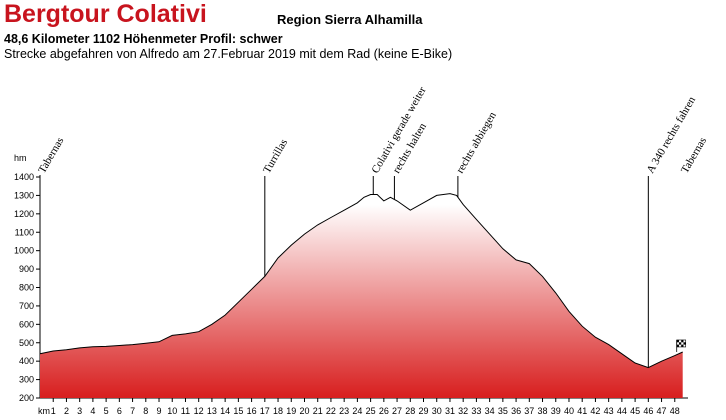 This screenshot has width=726, height=420. I want to click on x-tick-label: 20, so click(304, 411).